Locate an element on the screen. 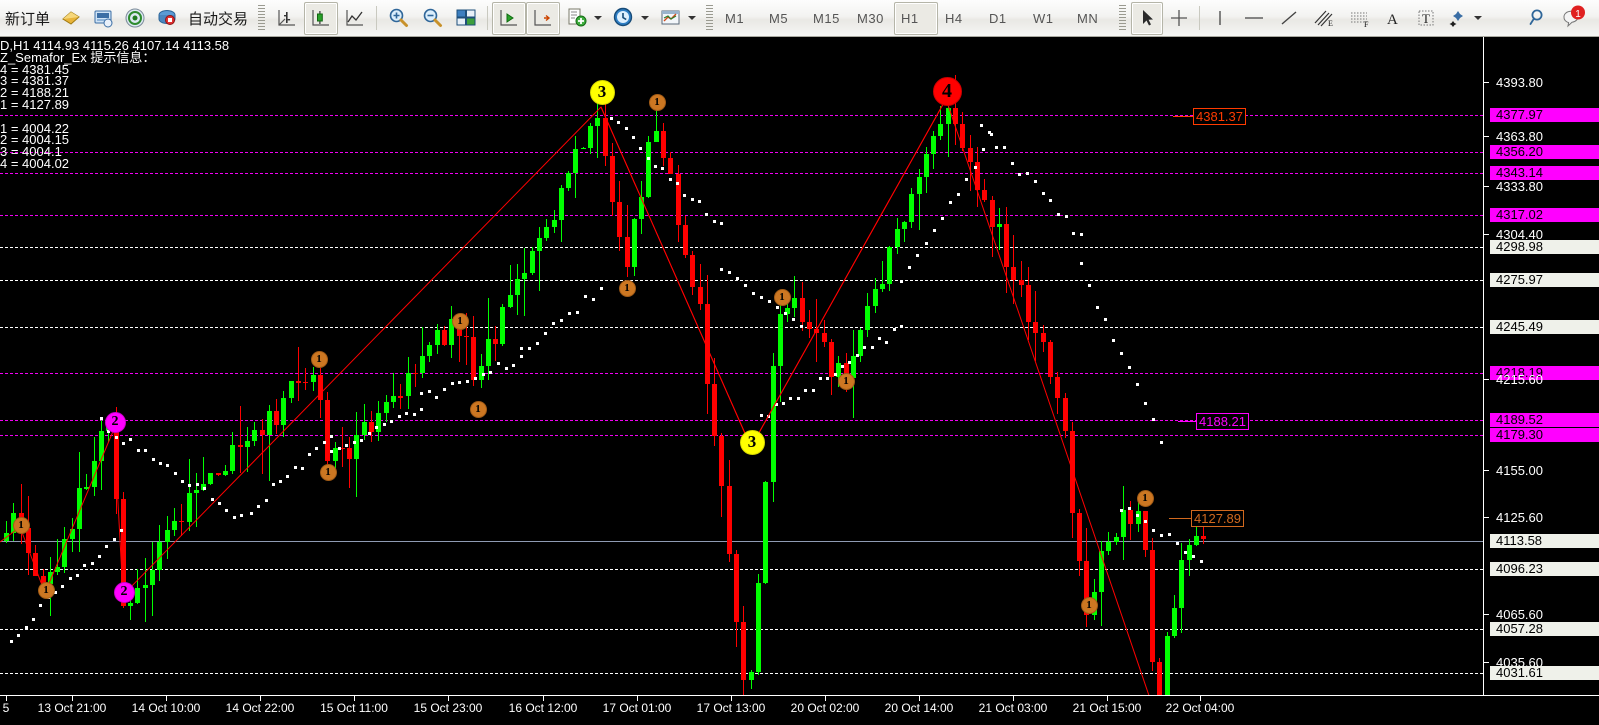 This screenshot has width=1599, height=725. timeframe-m1: M1 is located at coordinates (740, 18).